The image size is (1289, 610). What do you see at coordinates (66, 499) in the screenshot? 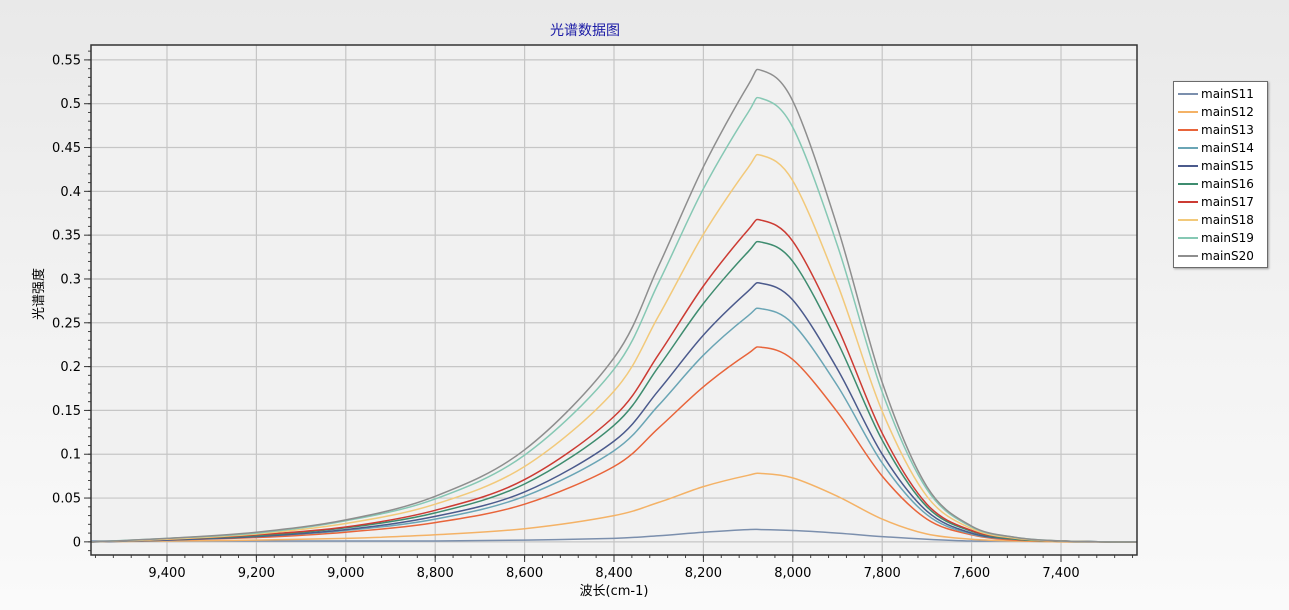
I see `y-tick-label: 0.05` at bounding box center [66, 499].